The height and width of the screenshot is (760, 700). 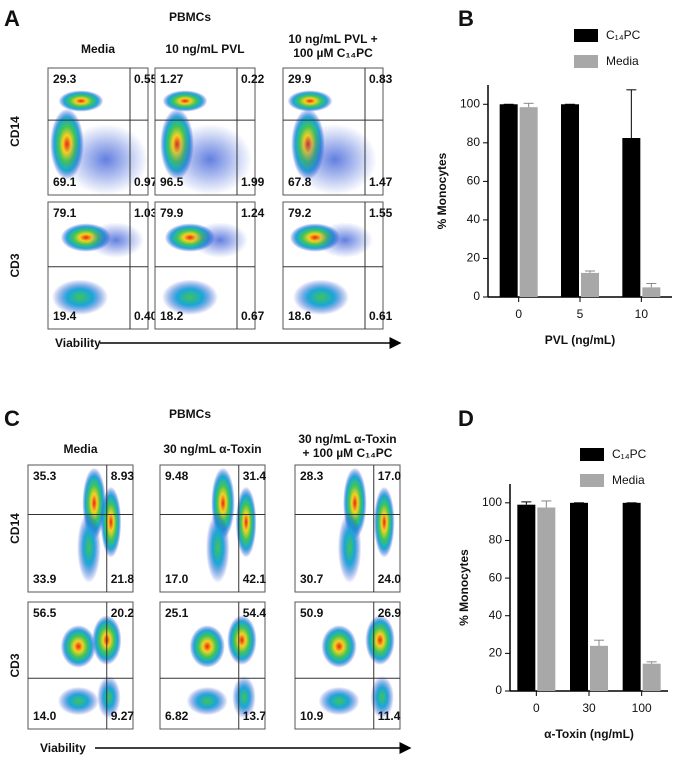 I want to click on quadrant-value: 33.9, so click(x=45, y=579).